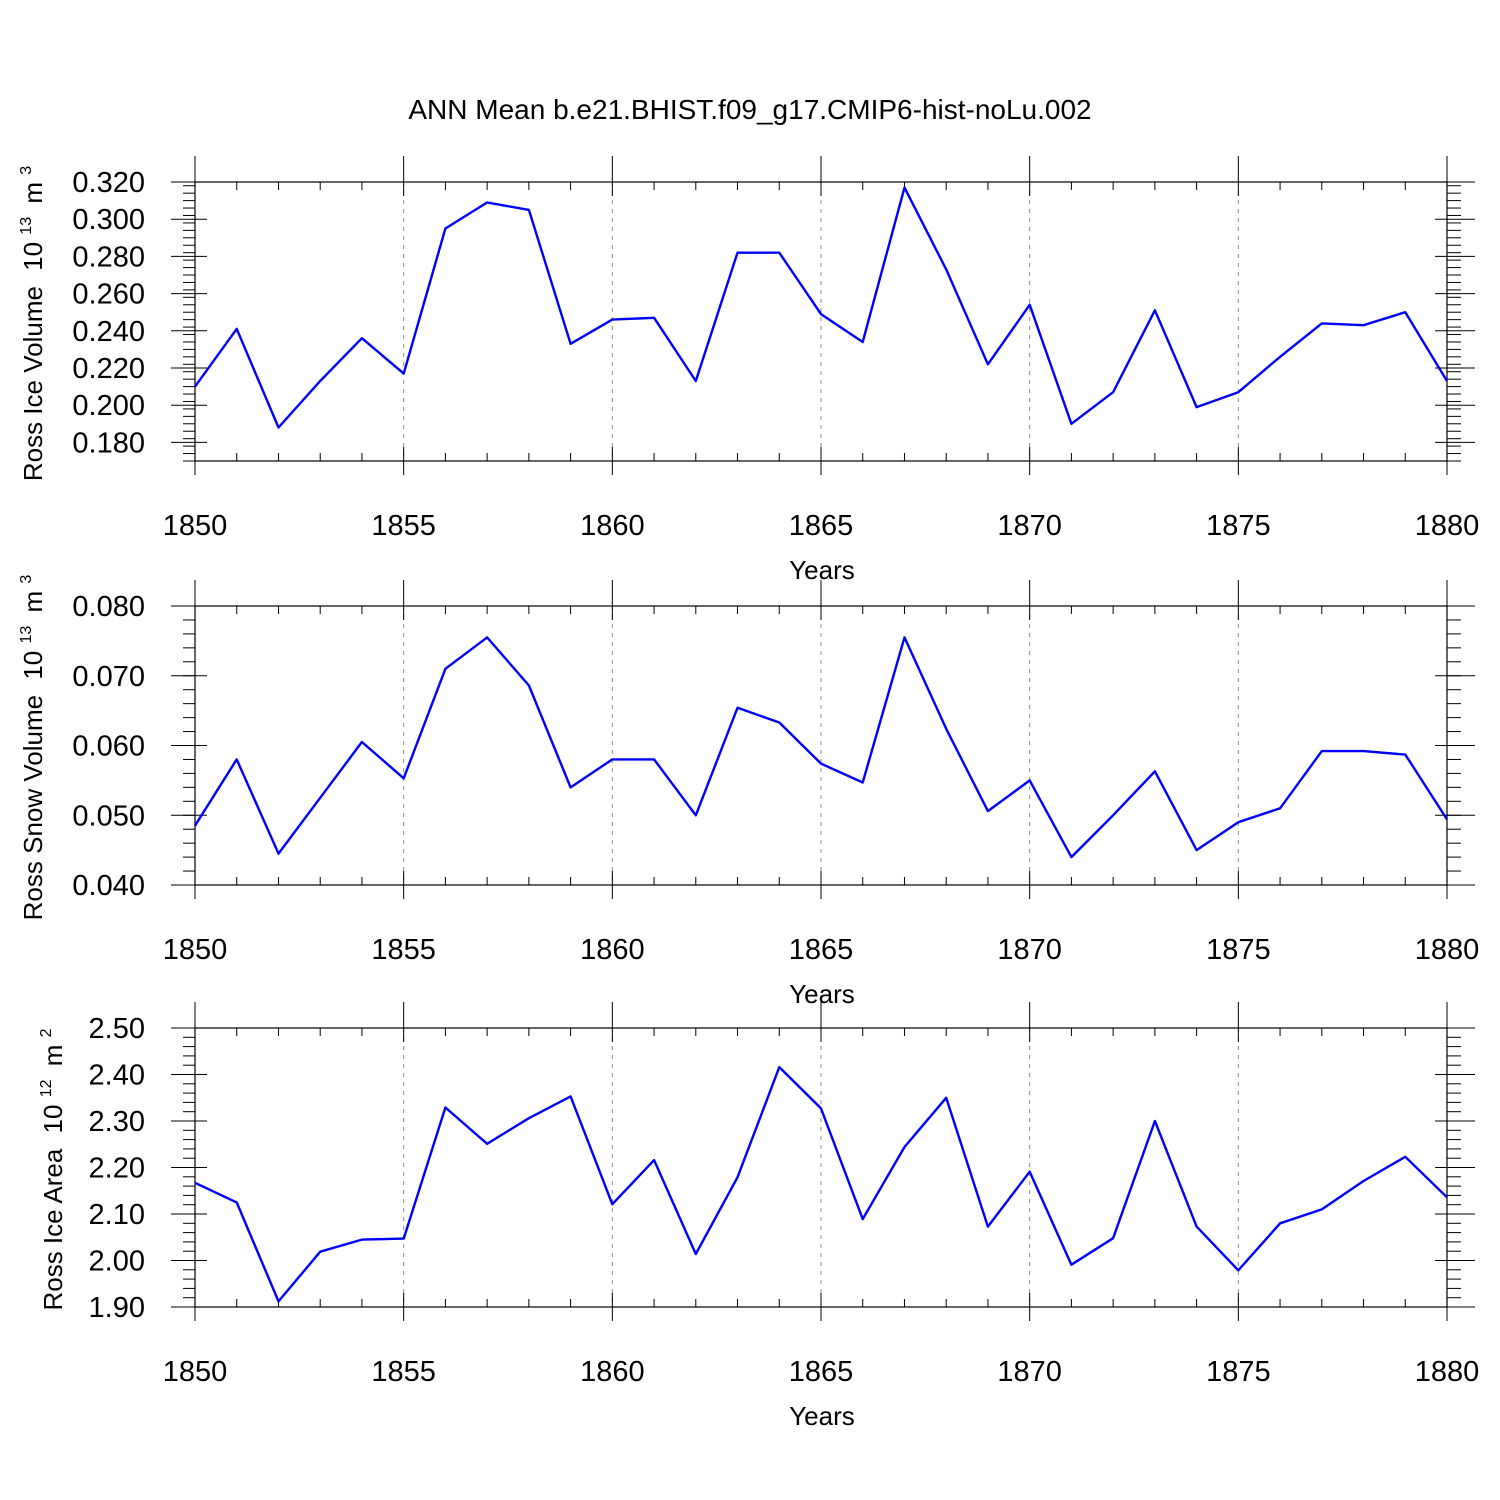  I want to click on y-axis-label: Ross Ice Area 10 12 m 2, so click(47, 1169).